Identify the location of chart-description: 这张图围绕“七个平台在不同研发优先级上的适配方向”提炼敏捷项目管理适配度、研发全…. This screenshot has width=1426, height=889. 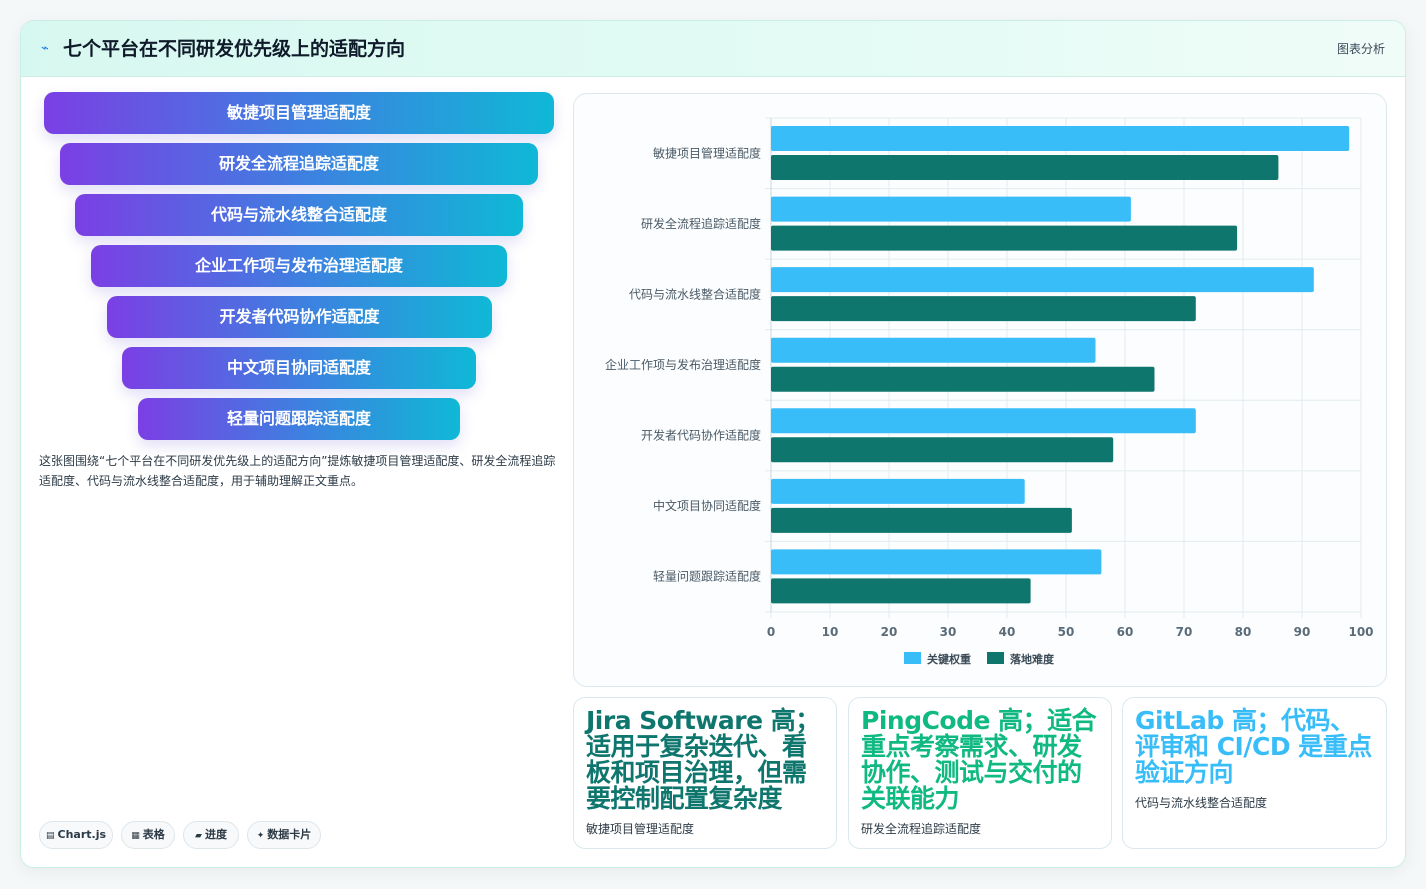
(297, 471).